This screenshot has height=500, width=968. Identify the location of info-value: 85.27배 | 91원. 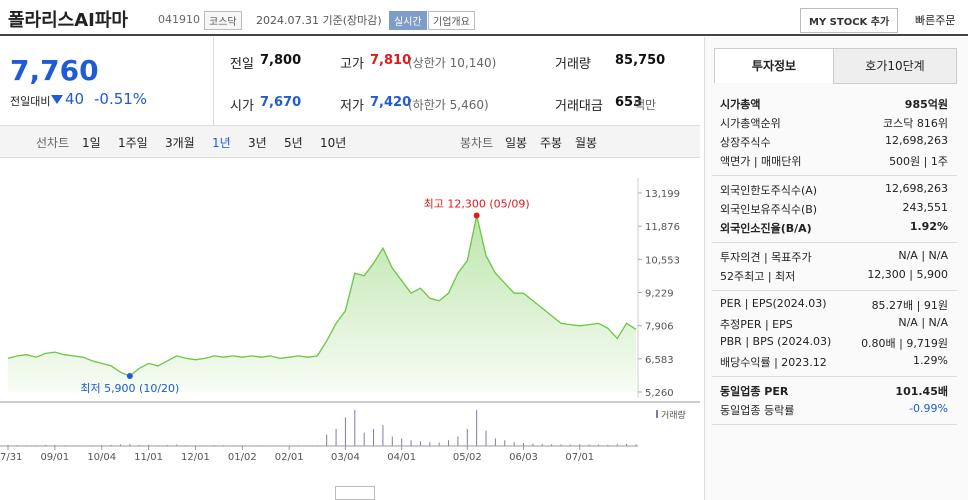
(909, 305).